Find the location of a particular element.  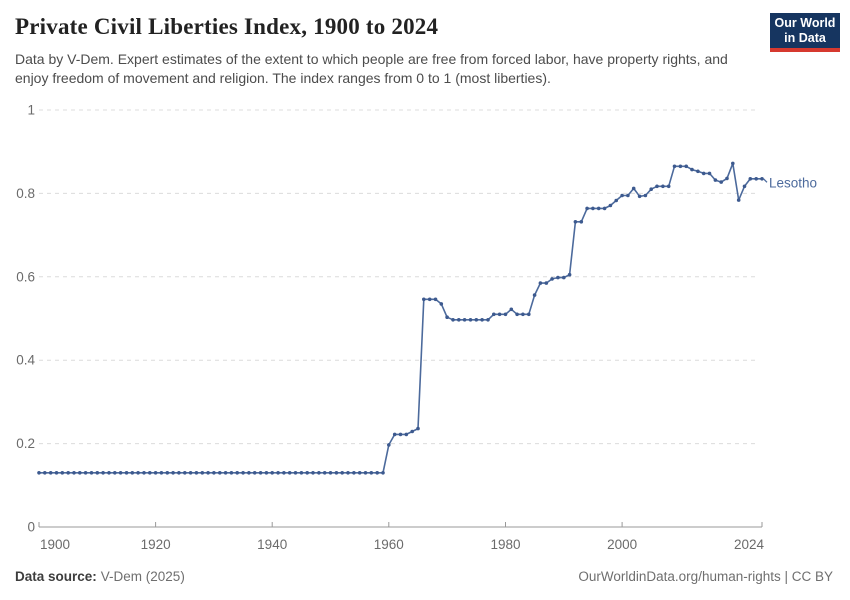

entity-label: Lesotho is located at coordinates (793, 182).